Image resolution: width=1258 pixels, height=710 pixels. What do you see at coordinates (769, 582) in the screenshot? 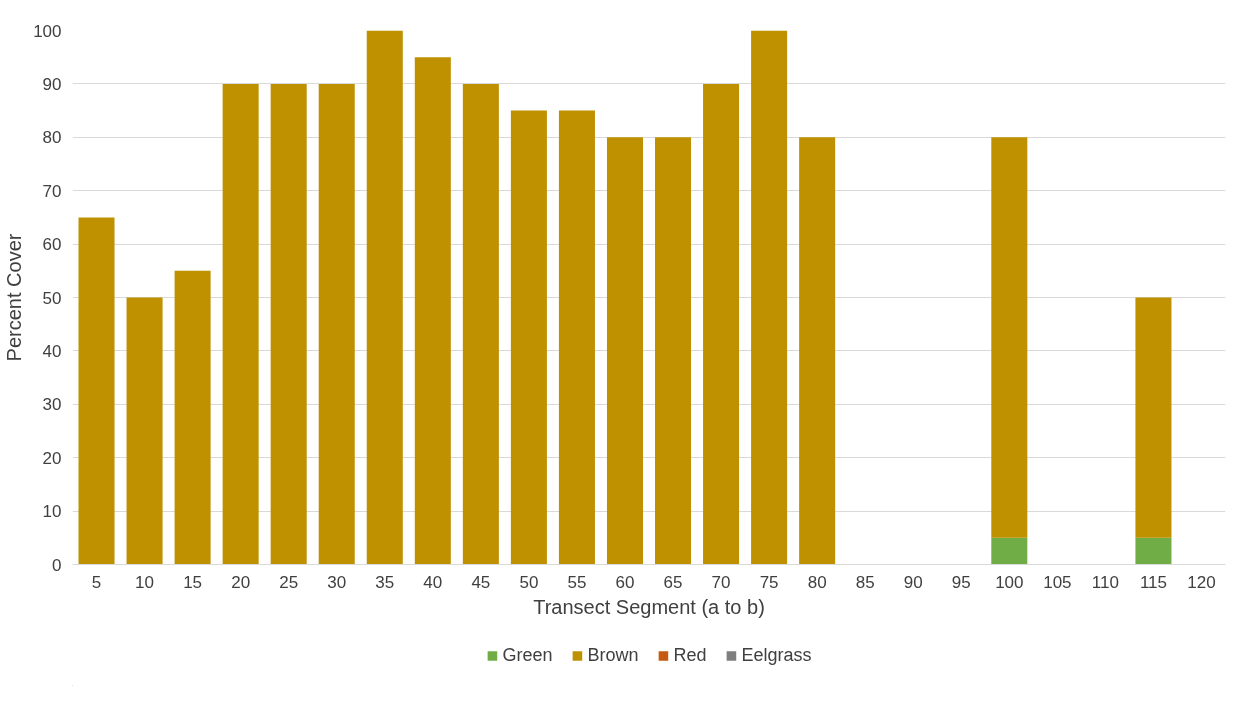
I see `x-tick-label: 75` at bounding box center [769, 582].